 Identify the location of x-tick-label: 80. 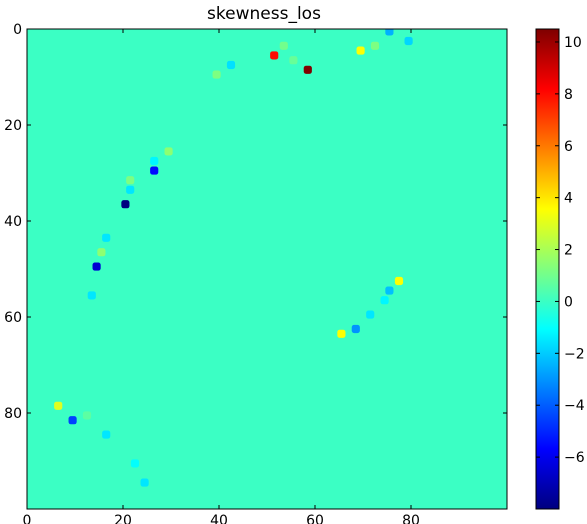
(411, 518).